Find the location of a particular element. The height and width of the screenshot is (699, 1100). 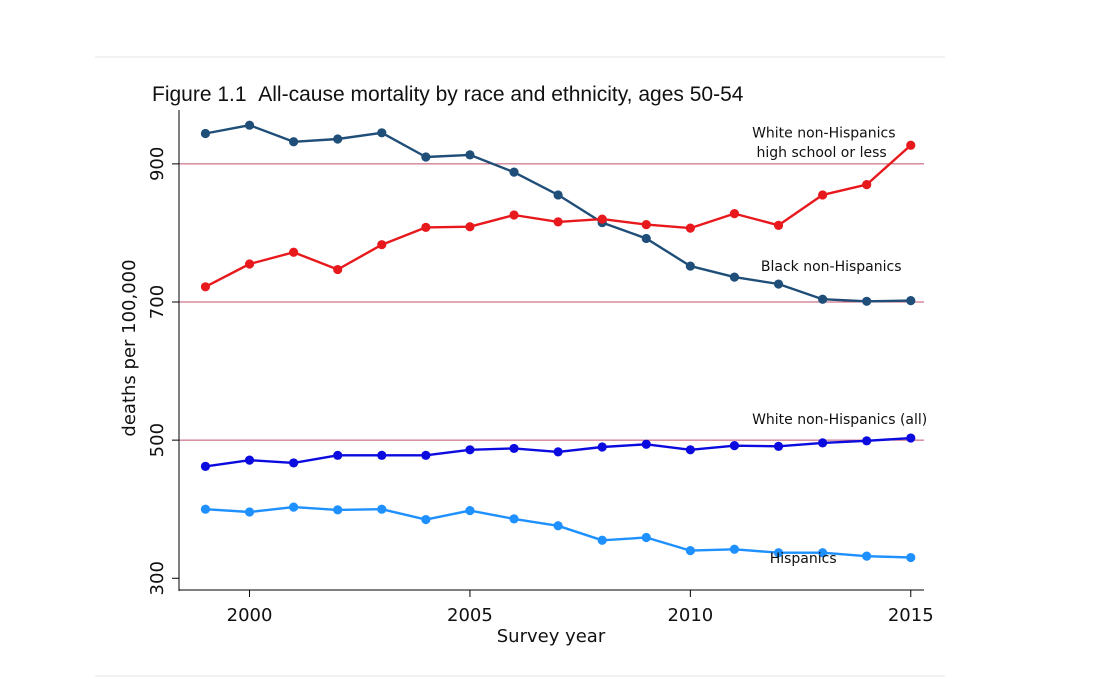

data-point-hispanics-2011 is located at coordinates (734, 549).